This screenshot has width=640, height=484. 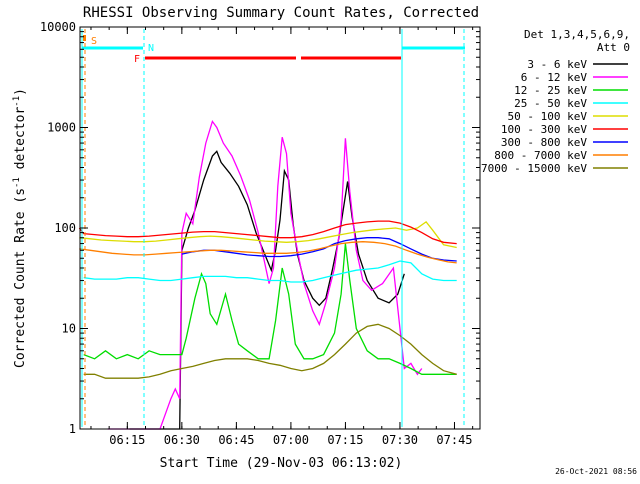 I want to click on y-axis-label: Corrected Count Rate (s-1 detector-1), so click(x=20, y=228).